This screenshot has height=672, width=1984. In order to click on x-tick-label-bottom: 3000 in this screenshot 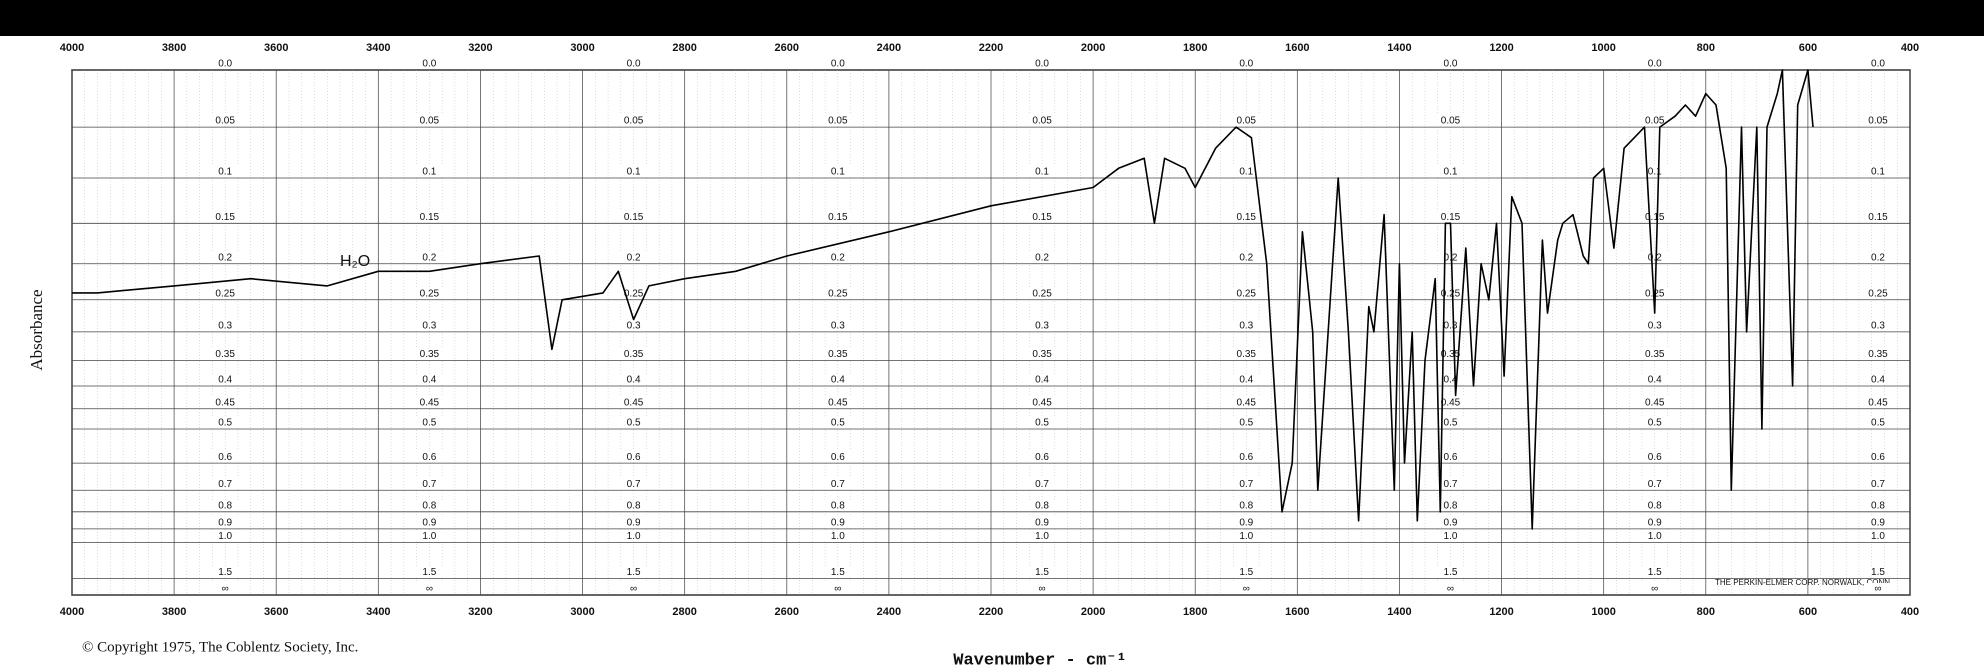, I will do `click(582, 612)`.